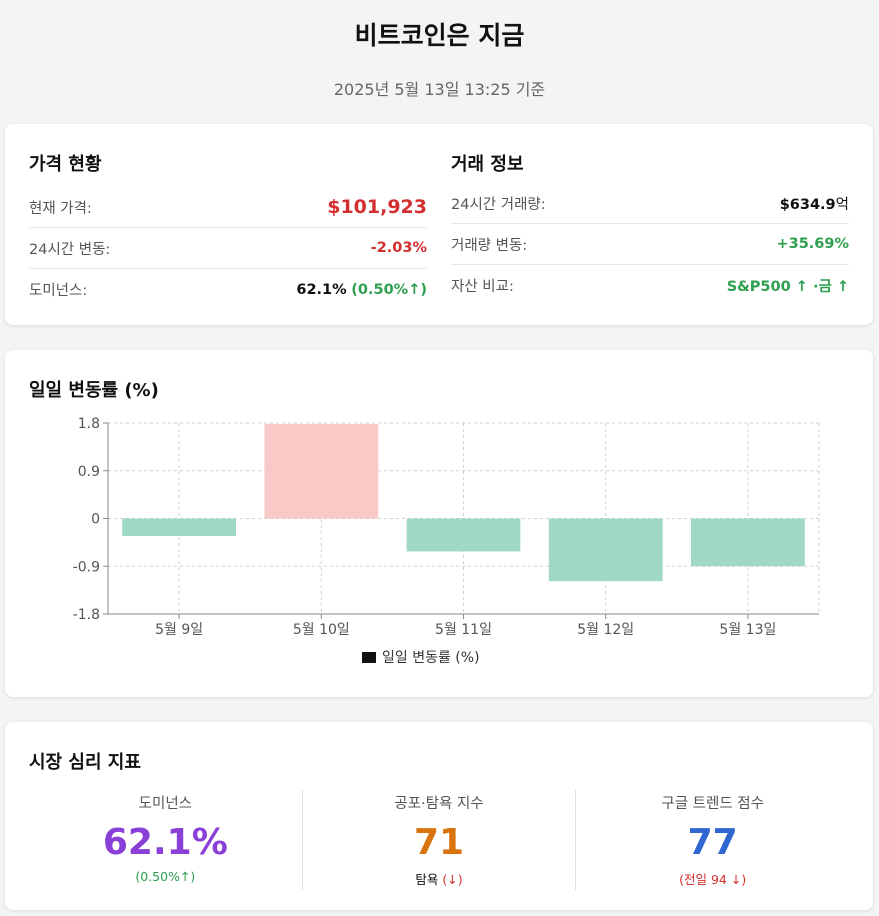  What do you see at coordinates (439, 878) in the screenshot?
I see `fear-greed-gauge-note: 탐욕 (↓)` at bounding box center [439, 878].